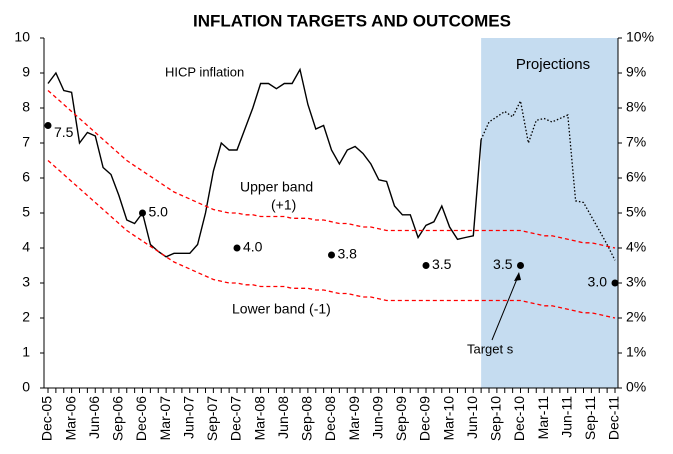 The width and height of the screenshot is (673, 454). I want to click on x-tick-label: Jun-08, so click(283, 417).